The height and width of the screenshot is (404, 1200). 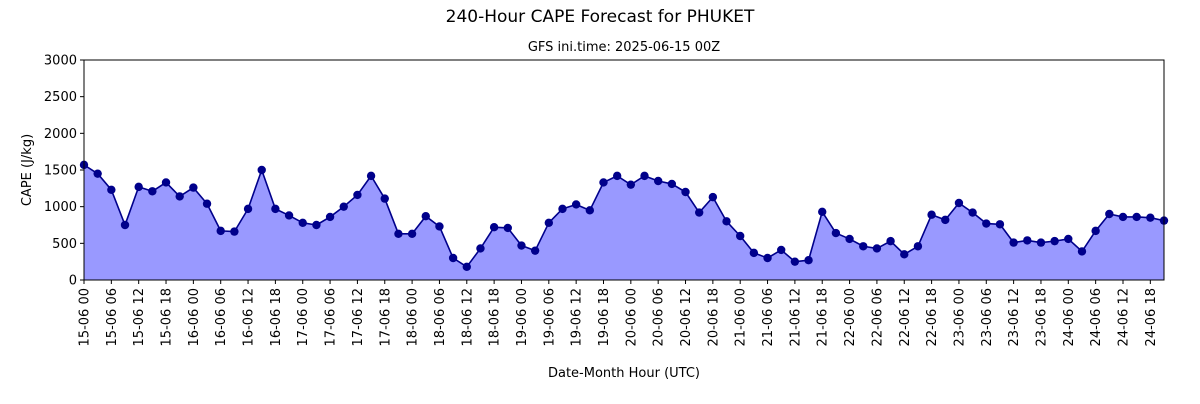 I want to click on x-tick-label: 16-06 06, so click(x=221, y=317).